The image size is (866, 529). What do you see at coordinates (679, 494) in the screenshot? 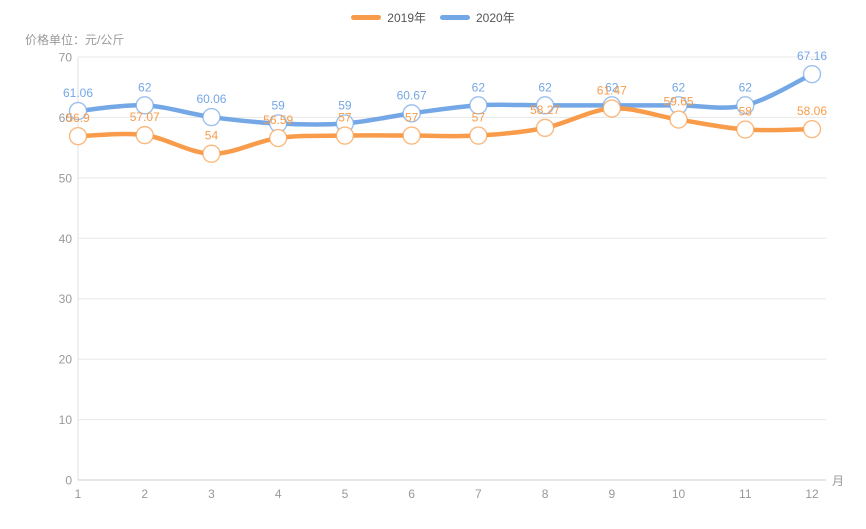
I see `x-tick-label: 10` at bounding box center [679, 494].